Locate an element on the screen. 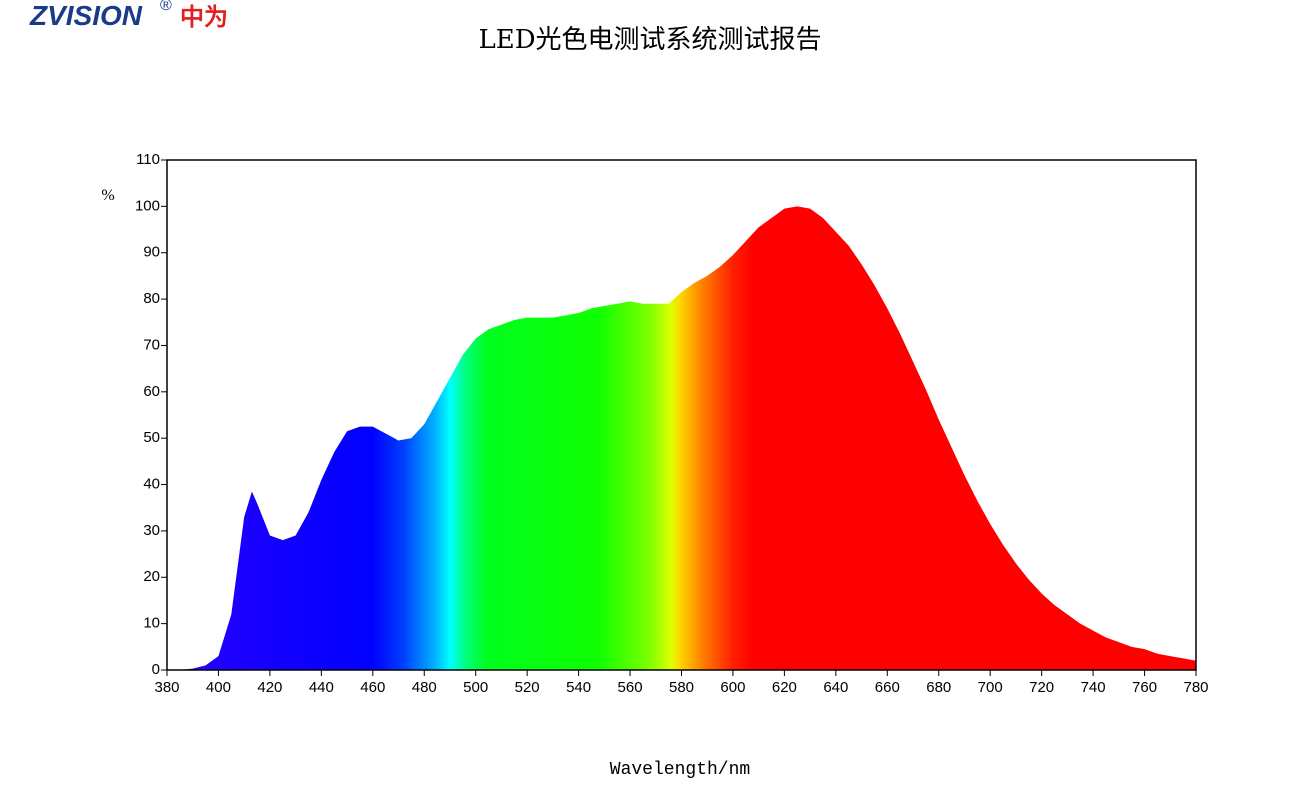 The width and height of the screenshot is (1302, 809). x-tick-label: 480 is located at coordinates (424, 687).